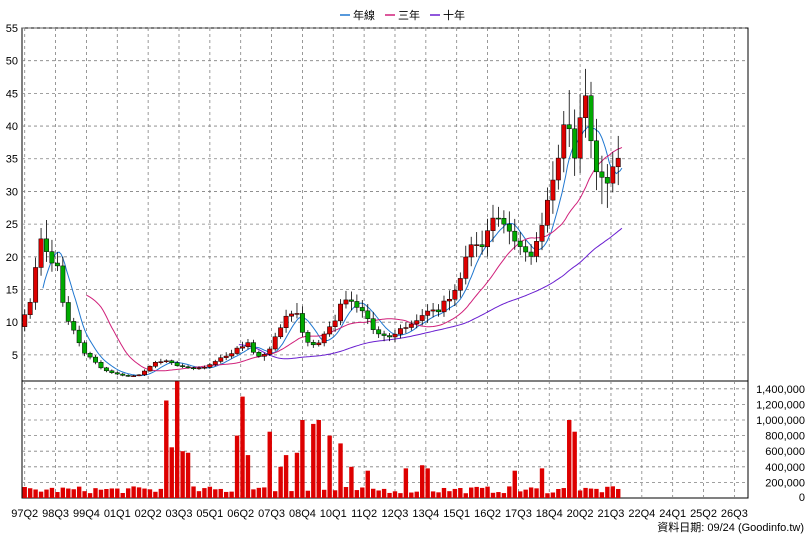  I want to click on volume-tick-label: 0, so click(802, 498).